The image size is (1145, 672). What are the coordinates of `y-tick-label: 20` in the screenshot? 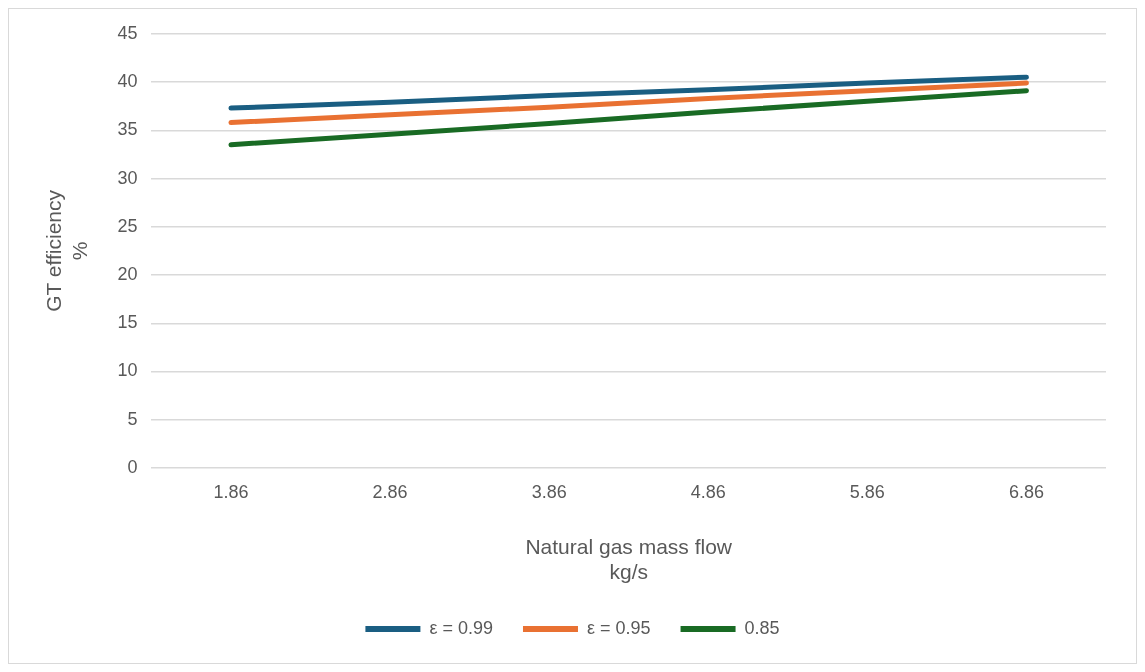 It's located at (127, 273).